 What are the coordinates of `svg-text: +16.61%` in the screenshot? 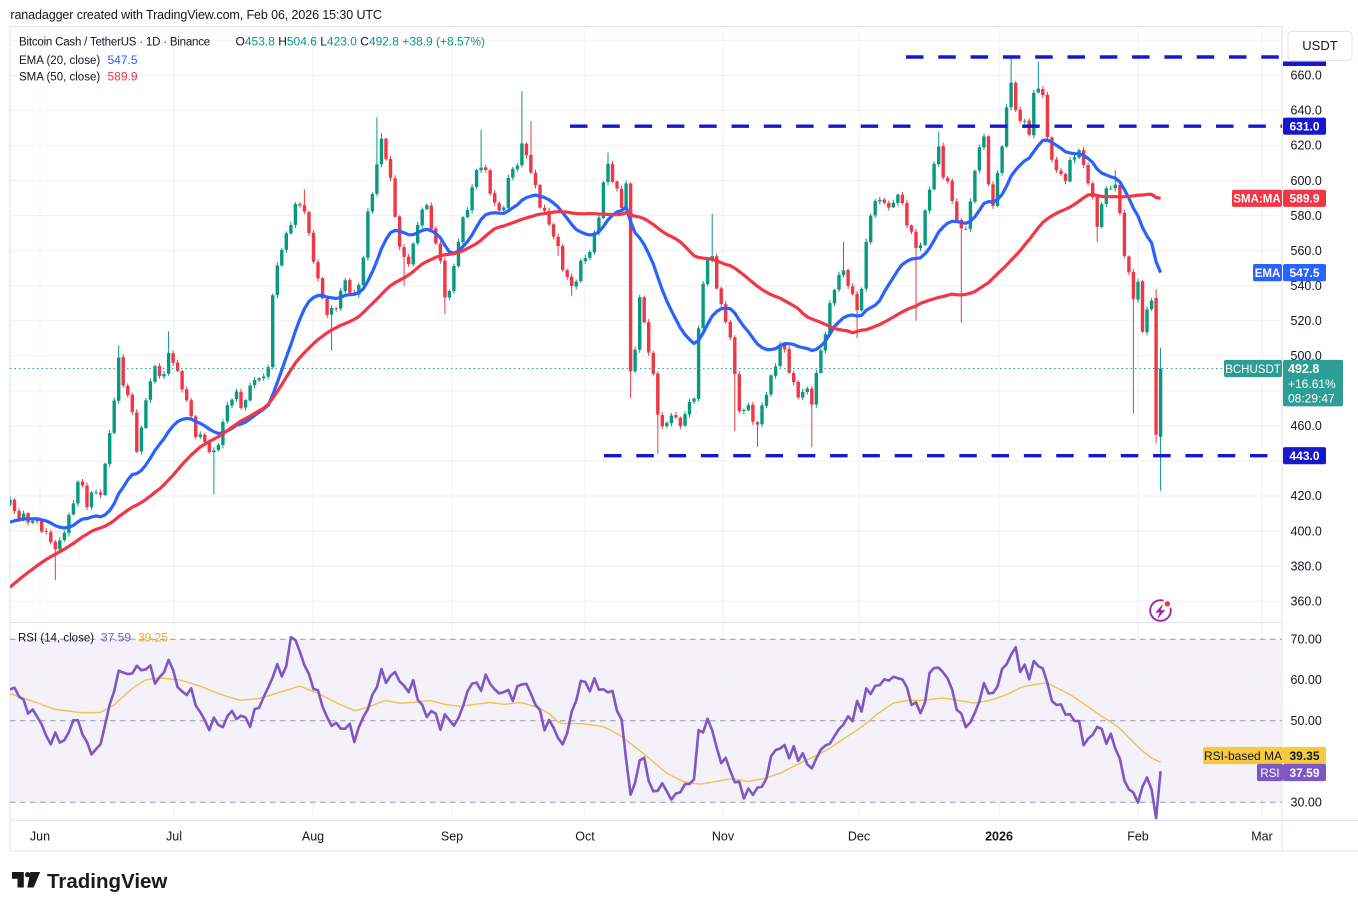 It's located at (1312, 384).